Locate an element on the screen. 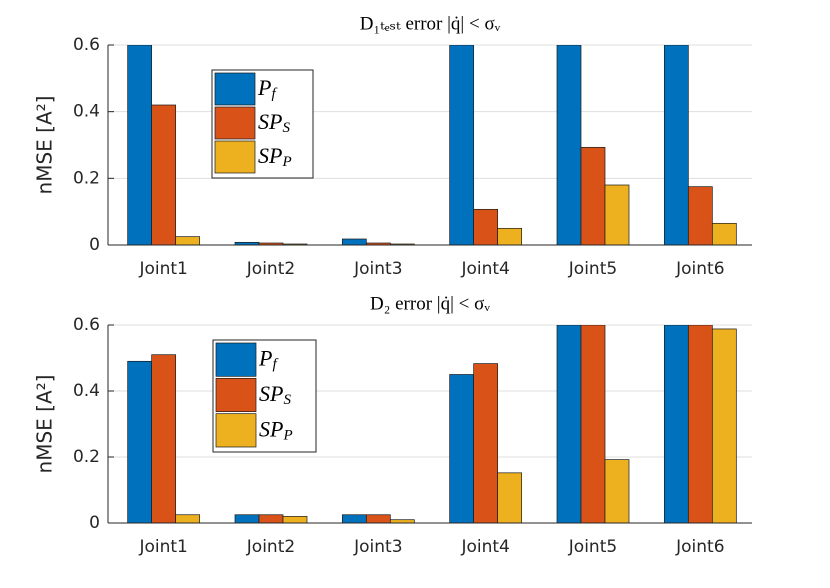 The height and width of the screenshot is (588, 830). chart-title: D₂ error |q̇| < σᵥ is located at coordinates (430, 303).